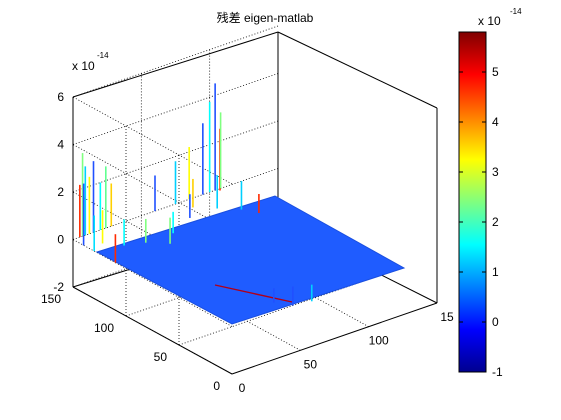 This screenshot has height=420, width=561. Describe the element at coordinates (51, 299) in the screenshot. I see `y-tick-label: 150` at that location.